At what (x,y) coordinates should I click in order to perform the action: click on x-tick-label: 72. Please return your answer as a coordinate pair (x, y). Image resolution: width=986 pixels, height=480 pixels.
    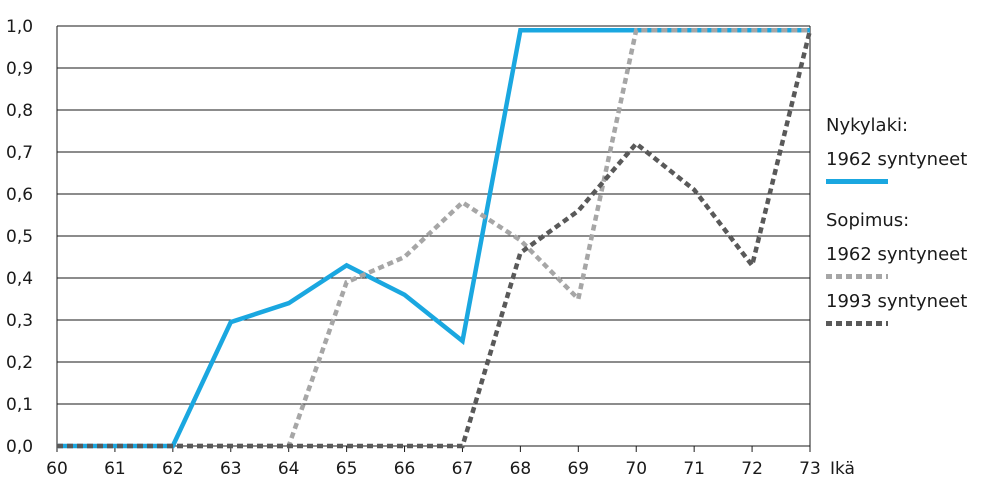
    Looking at the image, I should click on (752, 469).